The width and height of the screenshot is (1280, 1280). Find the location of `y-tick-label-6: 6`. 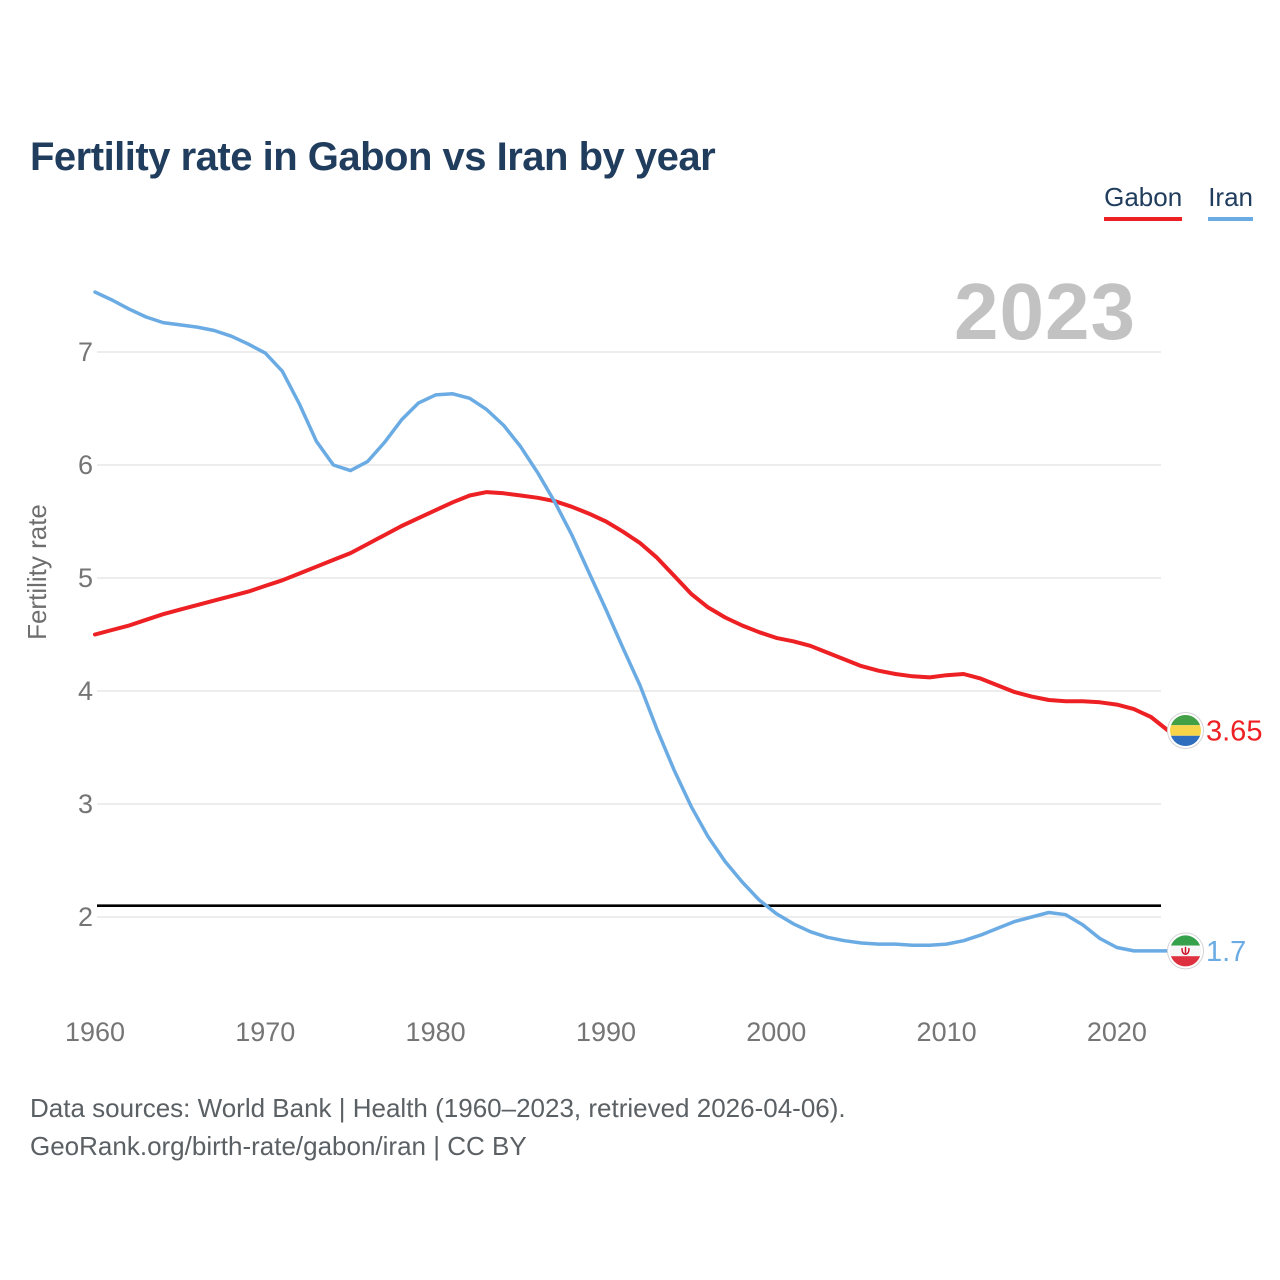

y-tick-label-6: 6 is located at coordinates (85, 465).